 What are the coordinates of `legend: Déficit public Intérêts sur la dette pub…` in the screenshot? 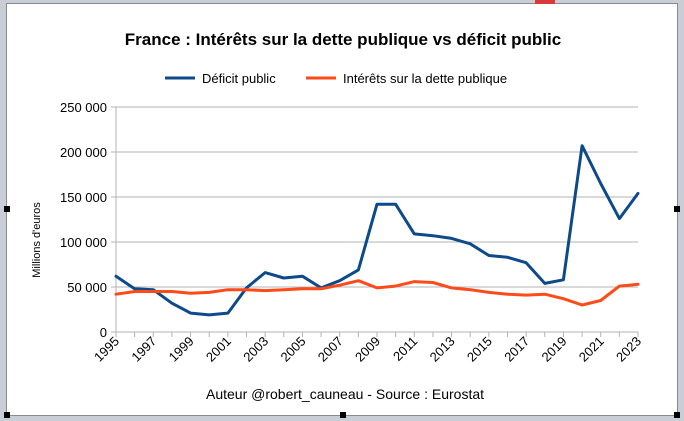 It's located at (336, 78).